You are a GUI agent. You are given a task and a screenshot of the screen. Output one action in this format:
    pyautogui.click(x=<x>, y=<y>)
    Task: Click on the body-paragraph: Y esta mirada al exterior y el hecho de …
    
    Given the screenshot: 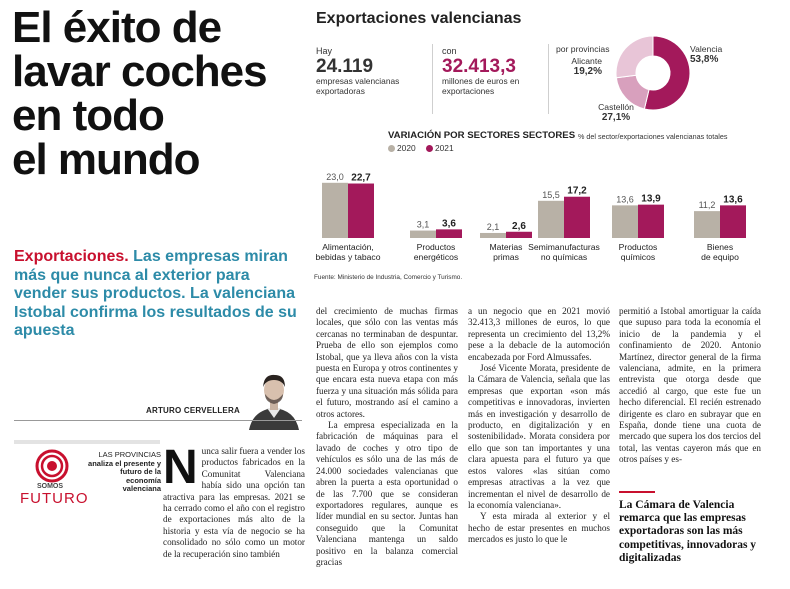 What is the action you would take?
    pyautogui.click(x=539, y=528)
    